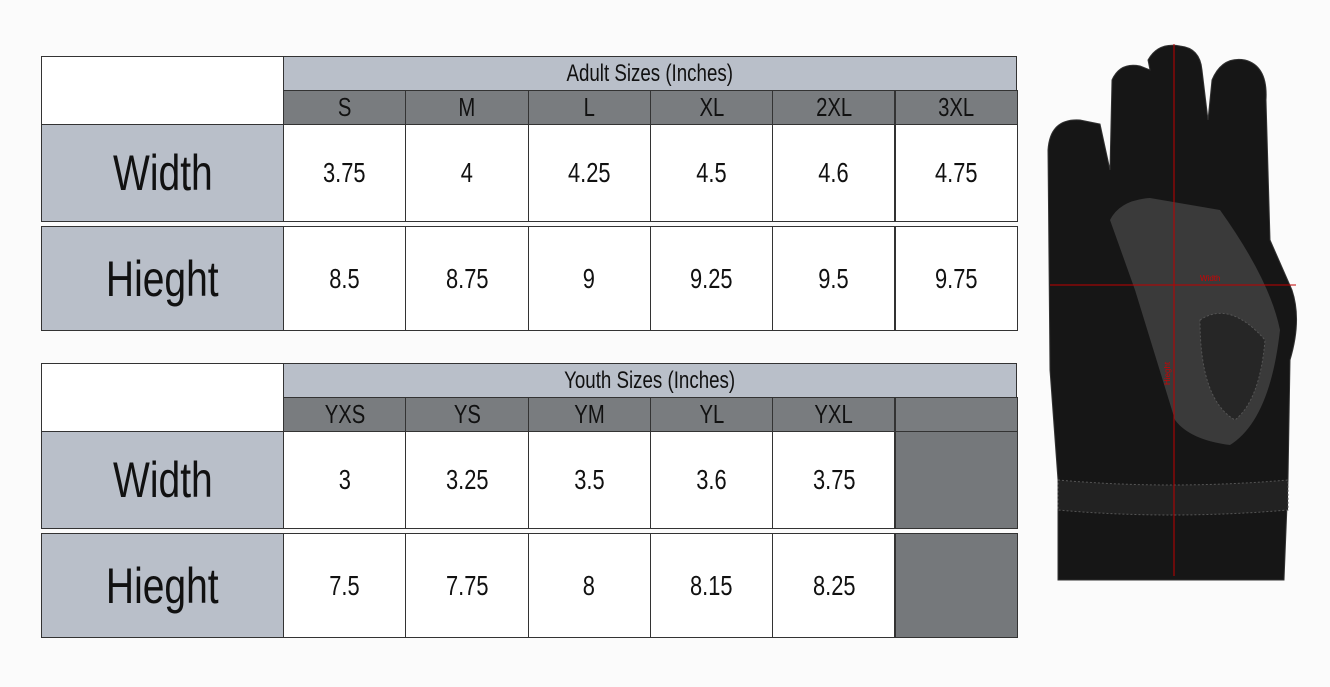 The width and height of the screenshot is (1330, 687). I want to click on size-header-text: S, so click(344, 107).